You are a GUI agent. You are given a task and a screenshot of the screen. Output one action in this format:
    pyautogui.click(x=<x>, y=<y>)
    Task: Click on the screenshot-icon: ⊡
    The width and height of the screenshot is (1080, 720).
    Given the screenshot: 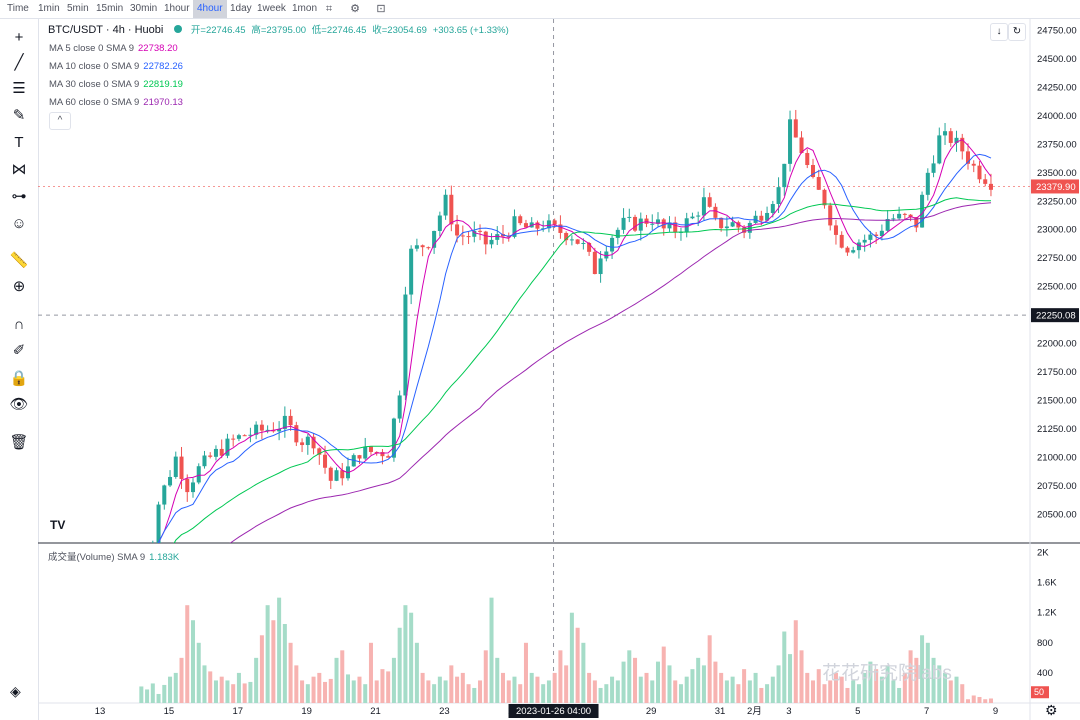 What is the action you would take?
    pyautogui.click(x=381, y=9)
    